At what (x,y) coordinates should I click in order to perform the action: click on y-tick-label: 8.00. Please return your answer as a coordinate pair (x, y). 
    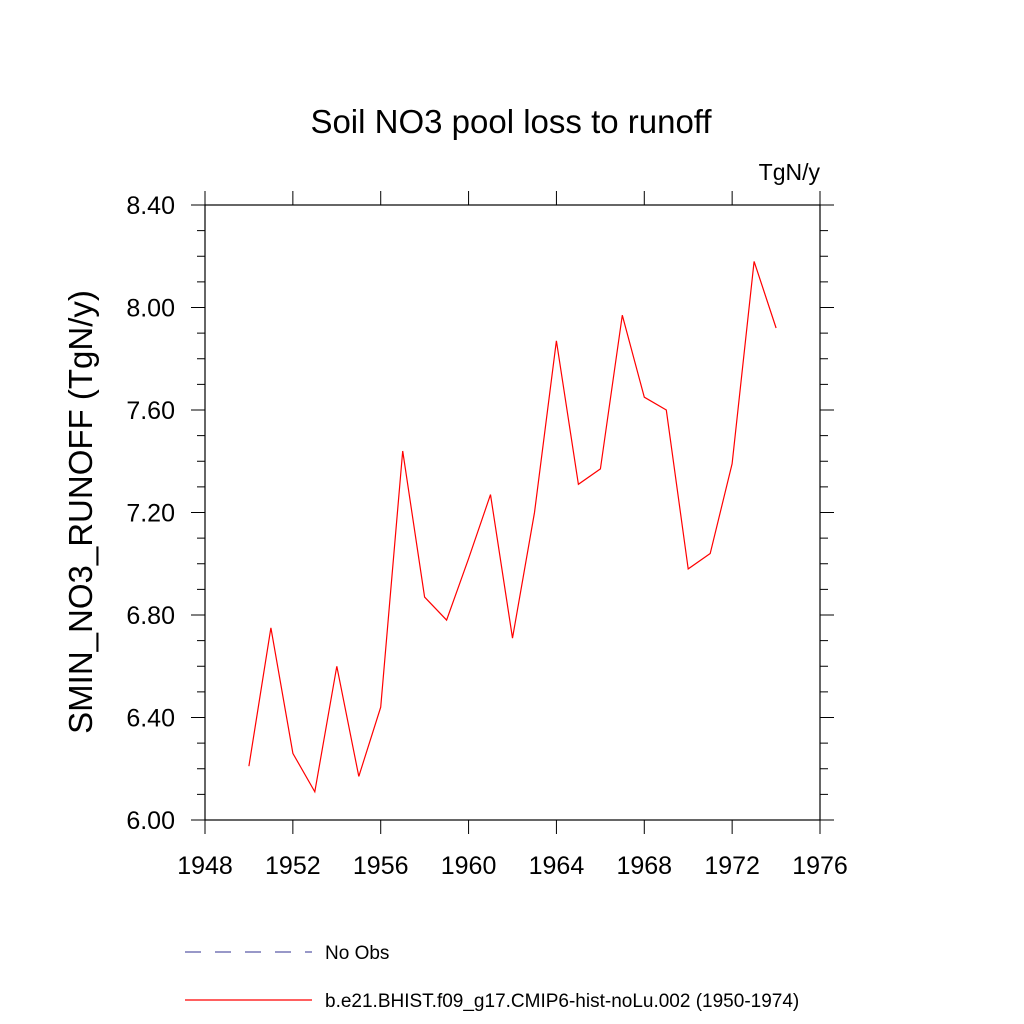
    Looking at the image, I should click on (150, 309).